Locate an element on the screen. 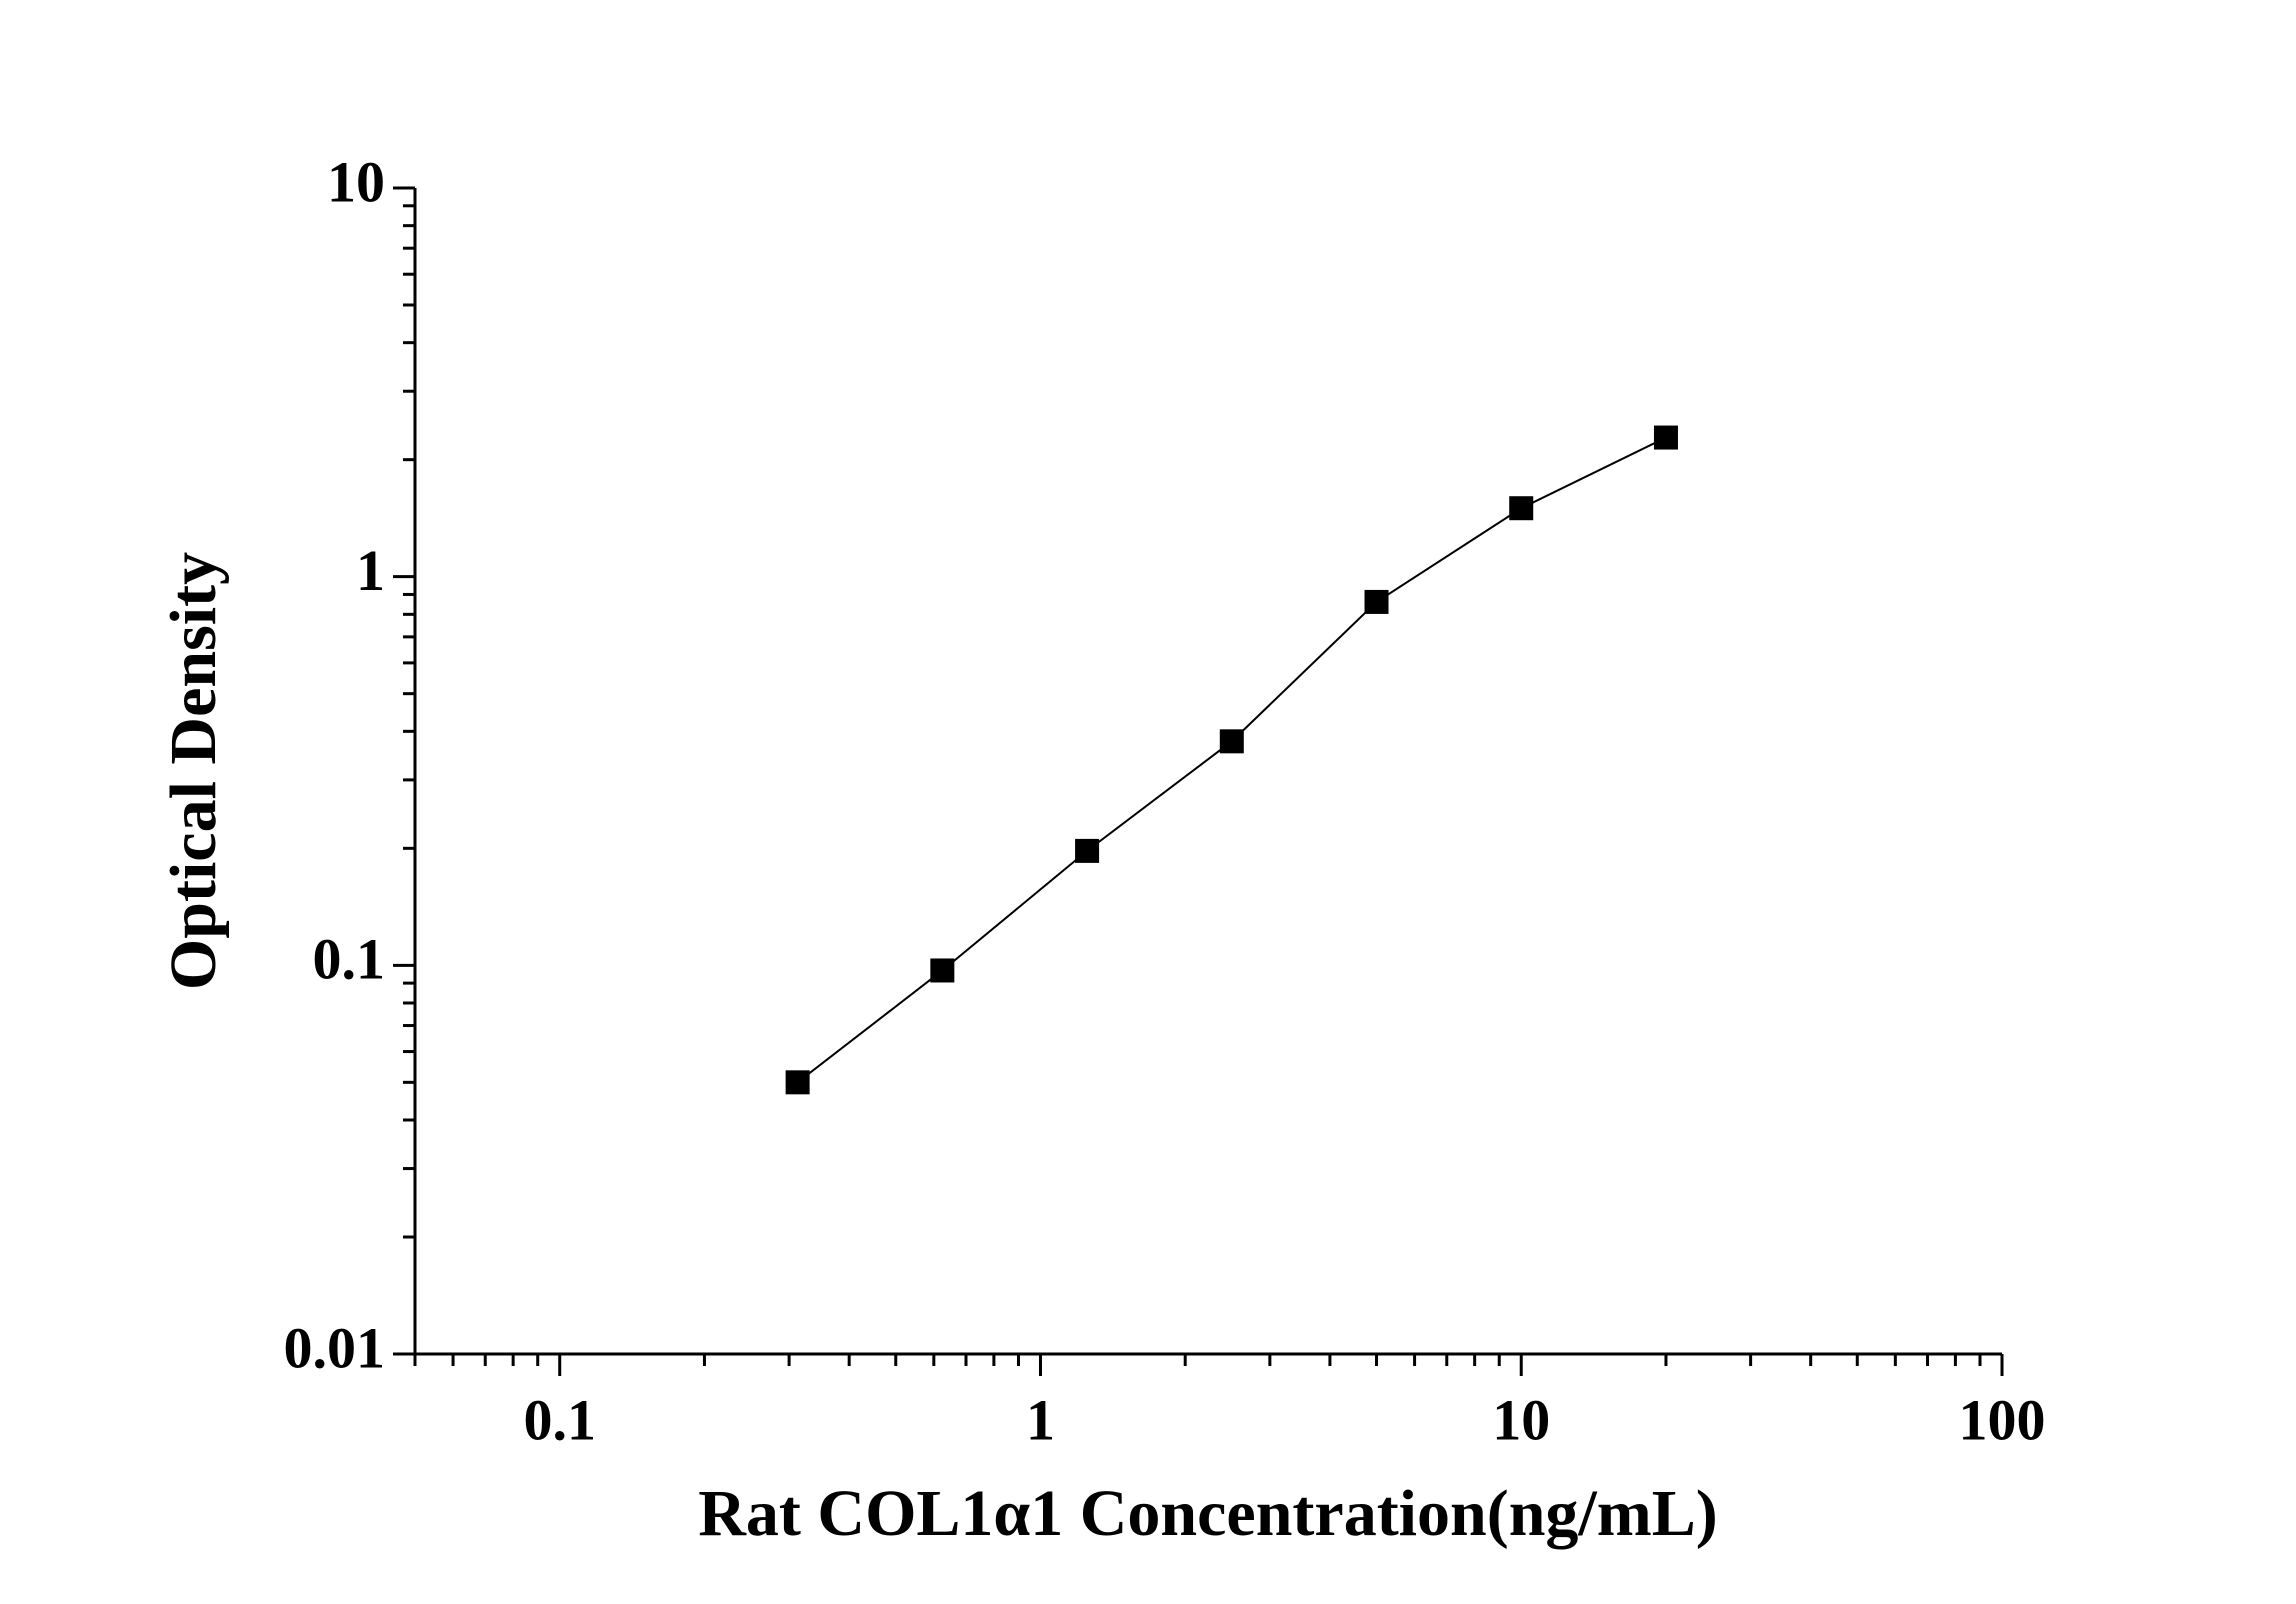 Image resolution: width=2296 pixels, height=1604 pixels. x-axis-title: Rat COL1α1 Concentration(ng/mL) is located at coordinates (1207, 1513).